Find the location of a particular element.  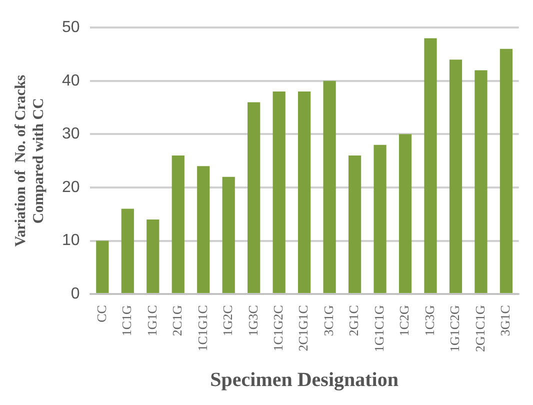

x-tick-label: 3C1G is located at coordinates (328, 320).